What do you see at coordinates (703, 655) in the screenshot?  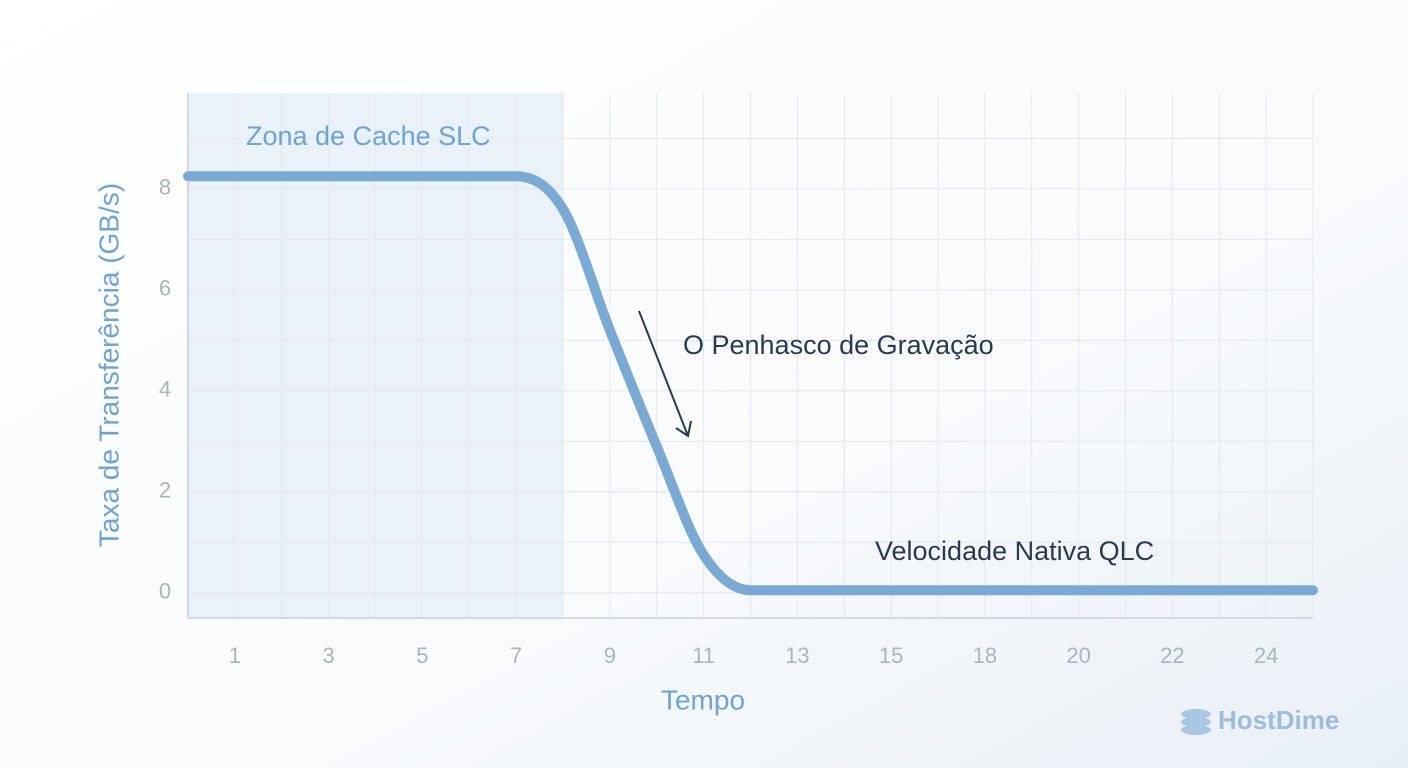 I see `x-tick-label: 11` at bounding box center [703, 655].